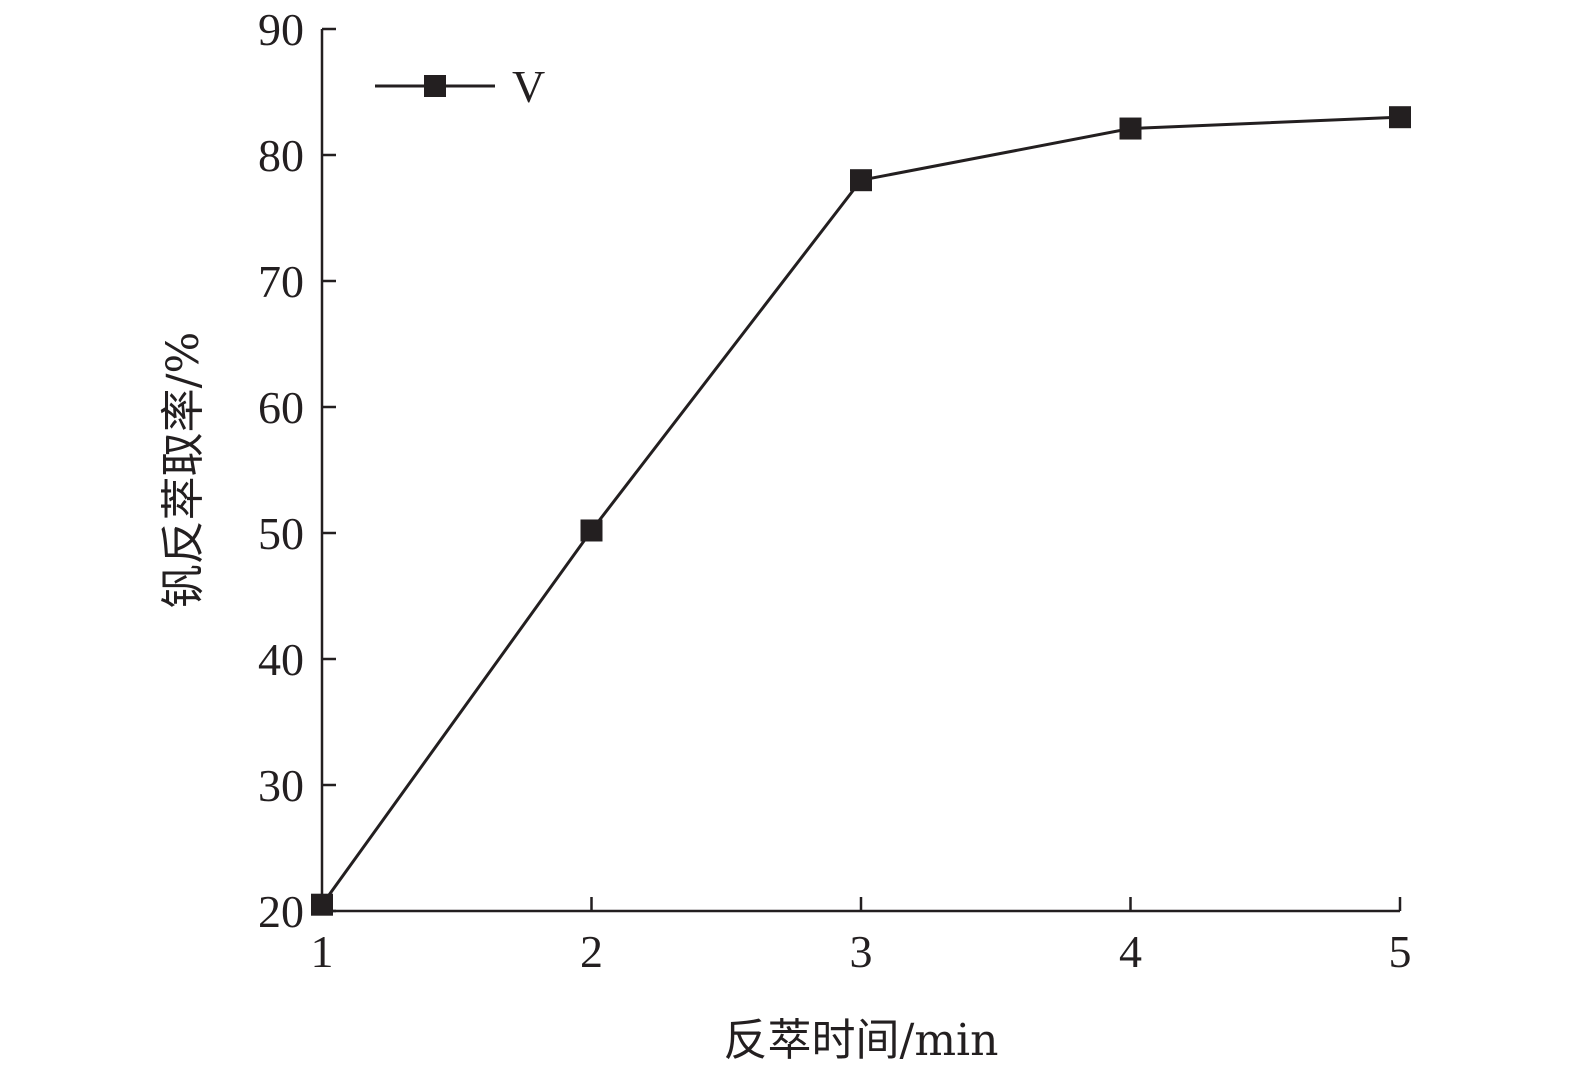  Describe the element at coordinates (281, 407) in the screenshot. I see `y-tick-label: 60` at that location.